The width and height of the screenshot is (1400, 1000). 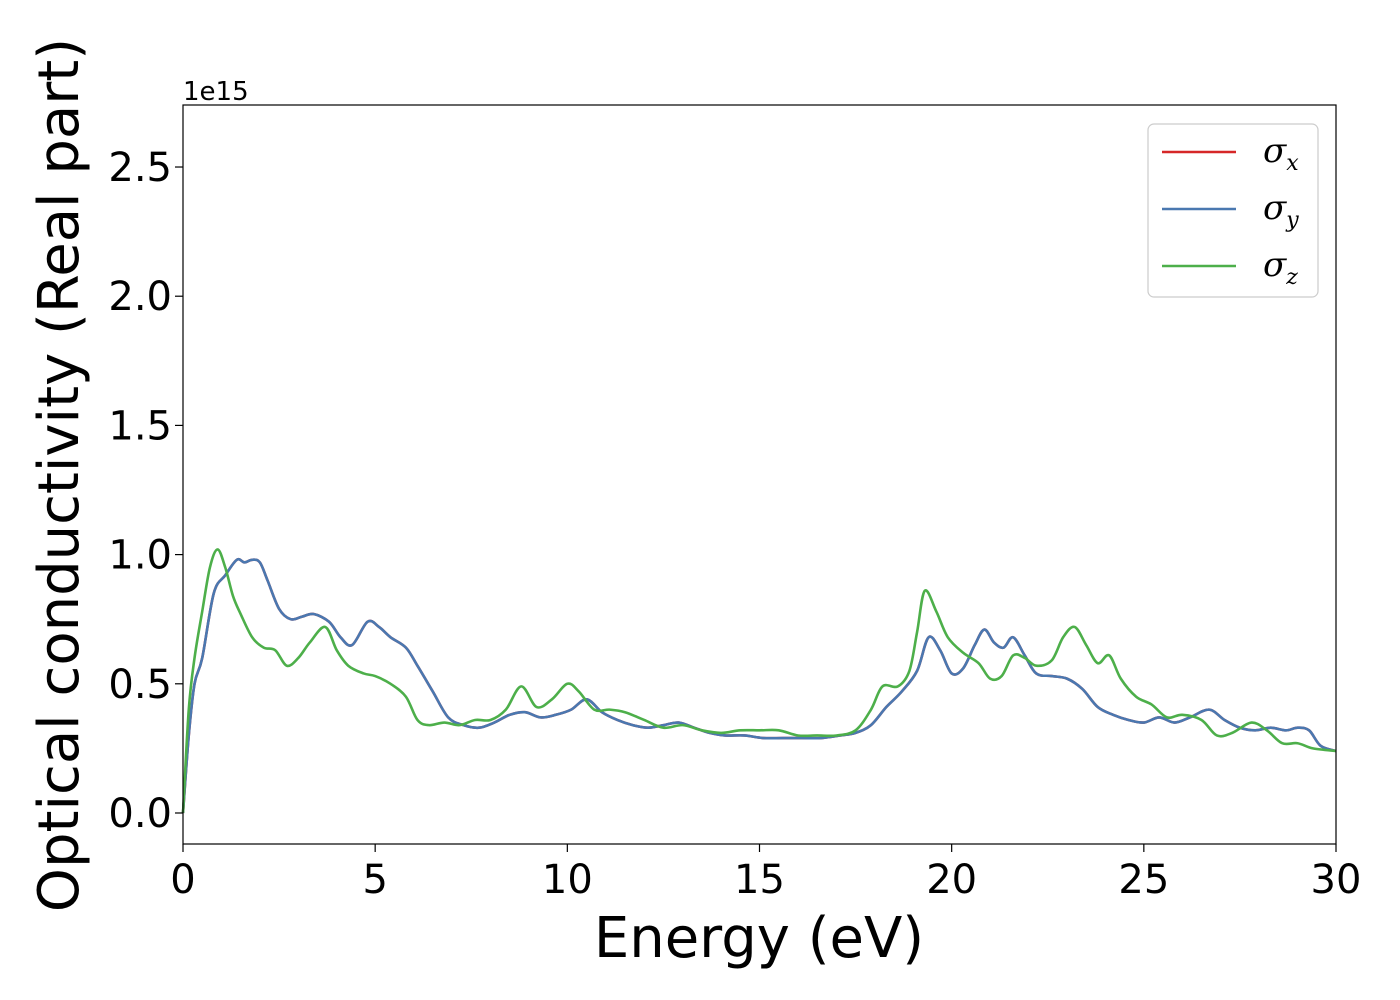 What do you see at coordinates (216, 92) in the screenshot?
I see `y-axis-offset-label: 1e15` at bounding box center [216, 92].